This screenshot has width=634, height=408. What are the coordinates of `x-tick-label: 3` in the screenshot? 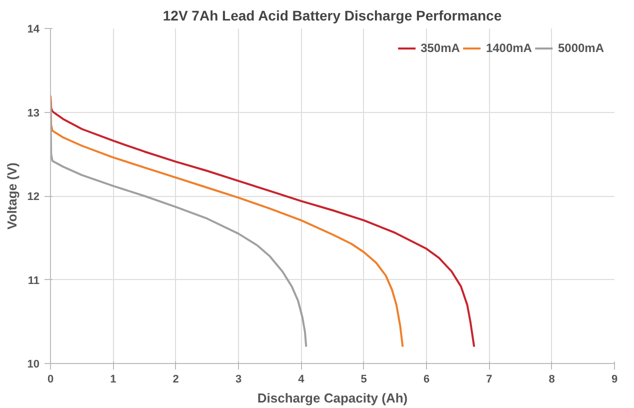 It's located at (238, 380).